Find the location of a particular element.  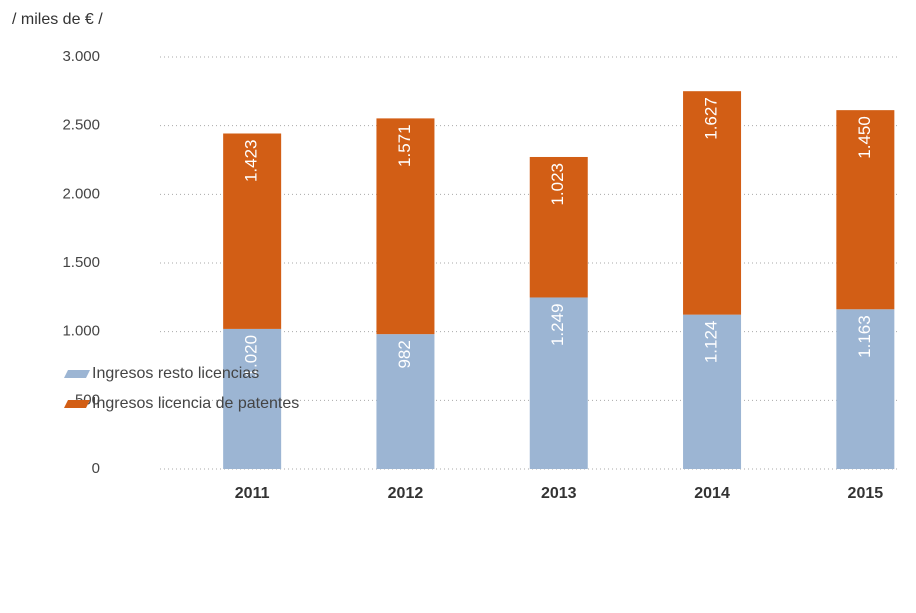

value-label: 1.020 is located at coordinates (251, 356).